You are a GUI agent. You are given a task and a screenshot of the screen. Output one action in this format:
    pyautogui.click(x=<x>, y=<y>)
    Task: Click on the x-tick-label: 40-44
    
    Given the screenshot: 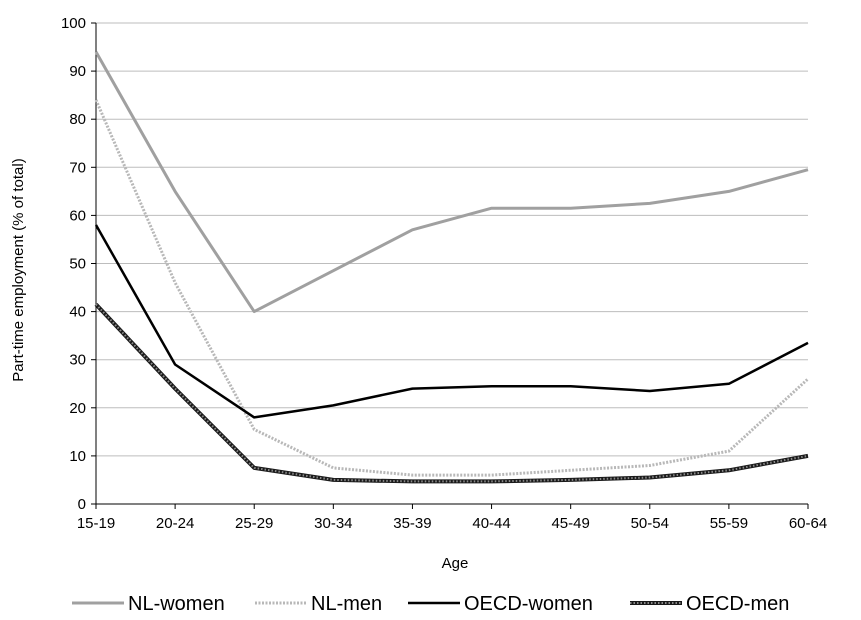 What is the action you would take?
    pyautogui.click(x=491, y=523)
    